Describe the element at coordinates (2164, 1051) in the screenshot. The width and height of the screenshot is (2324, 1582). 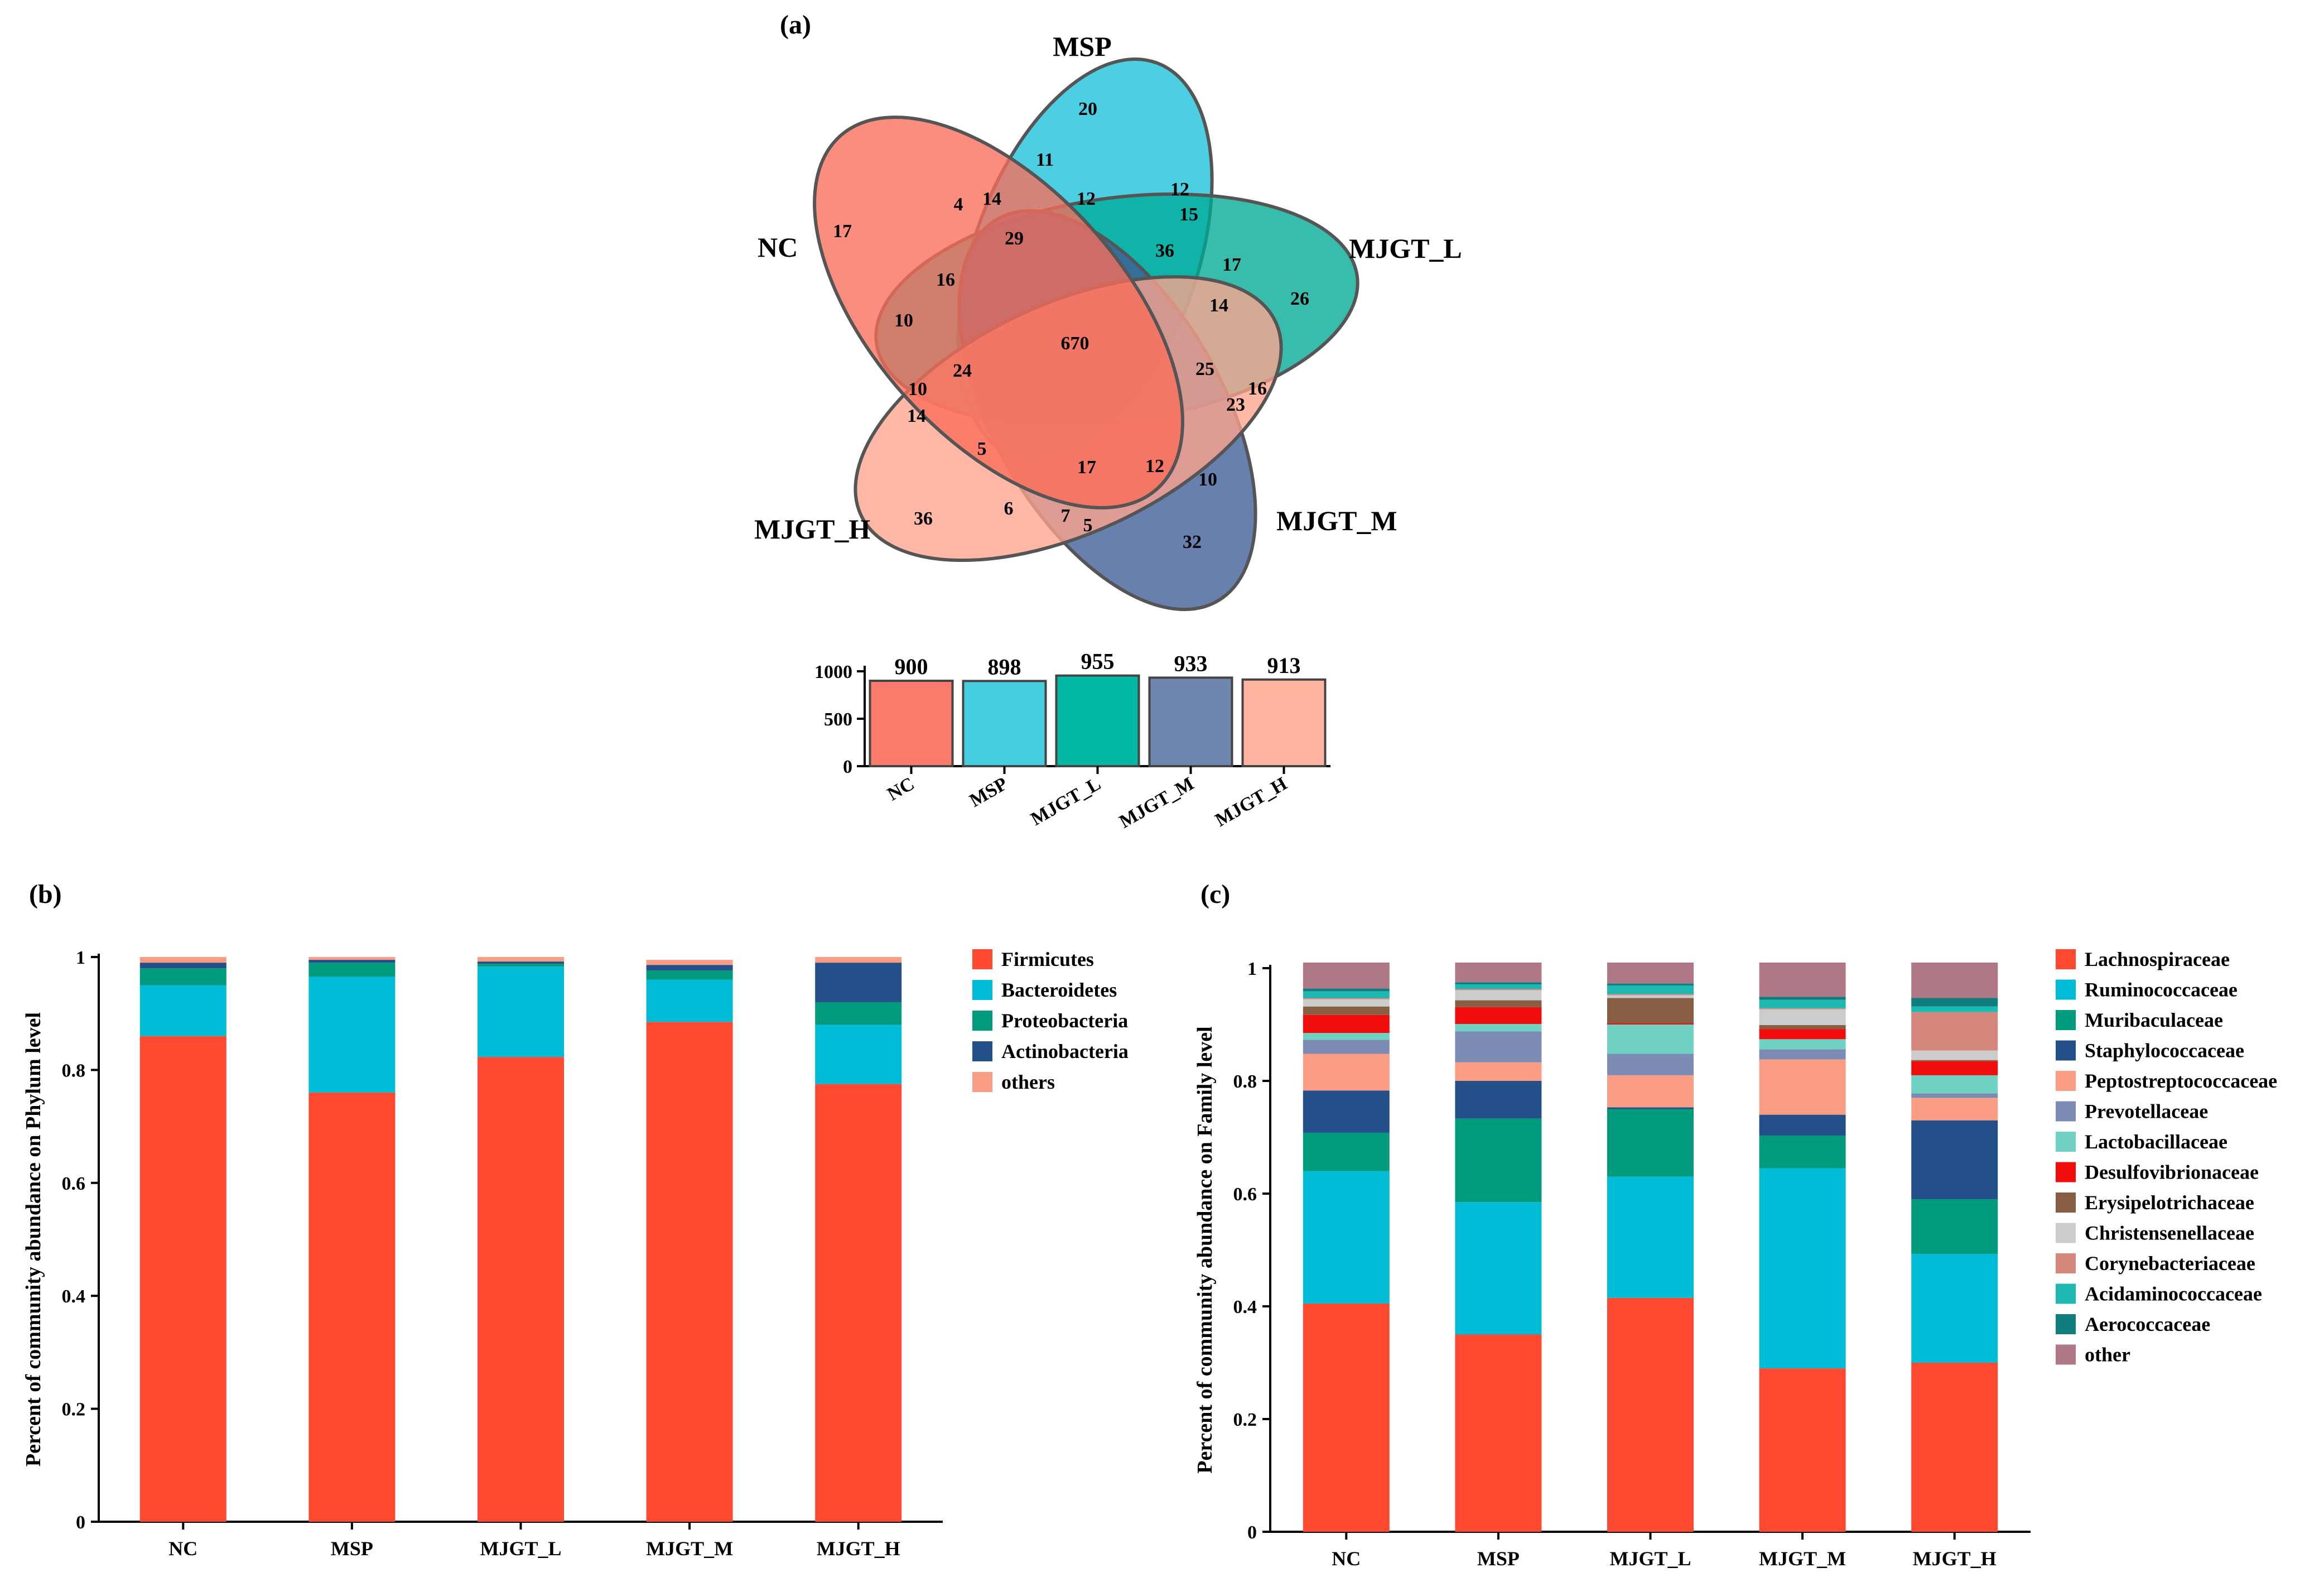
I see `legend-entry: Staphylococcaceae` at that location.